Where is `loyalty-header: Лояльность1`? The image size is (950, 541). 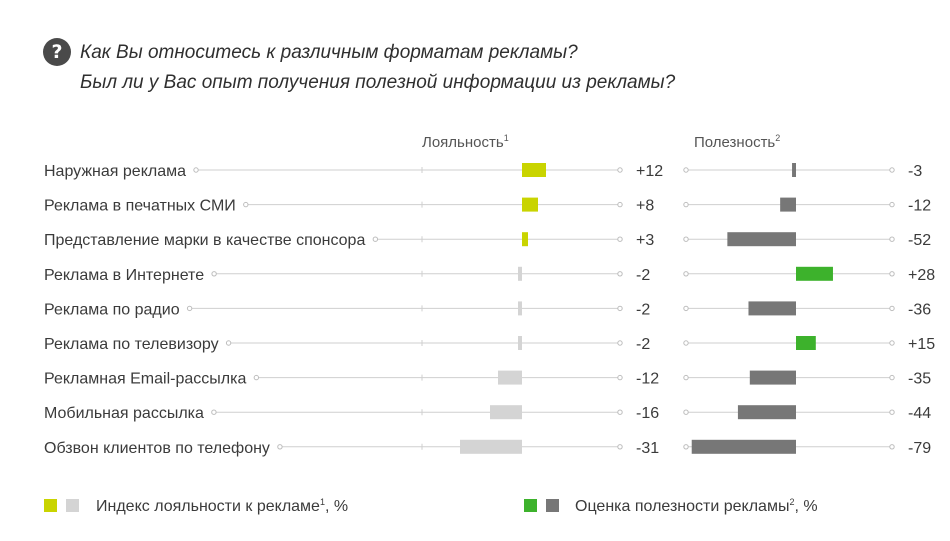 loyalty-header: Лояльность1 is located at coordinates (465, 142).